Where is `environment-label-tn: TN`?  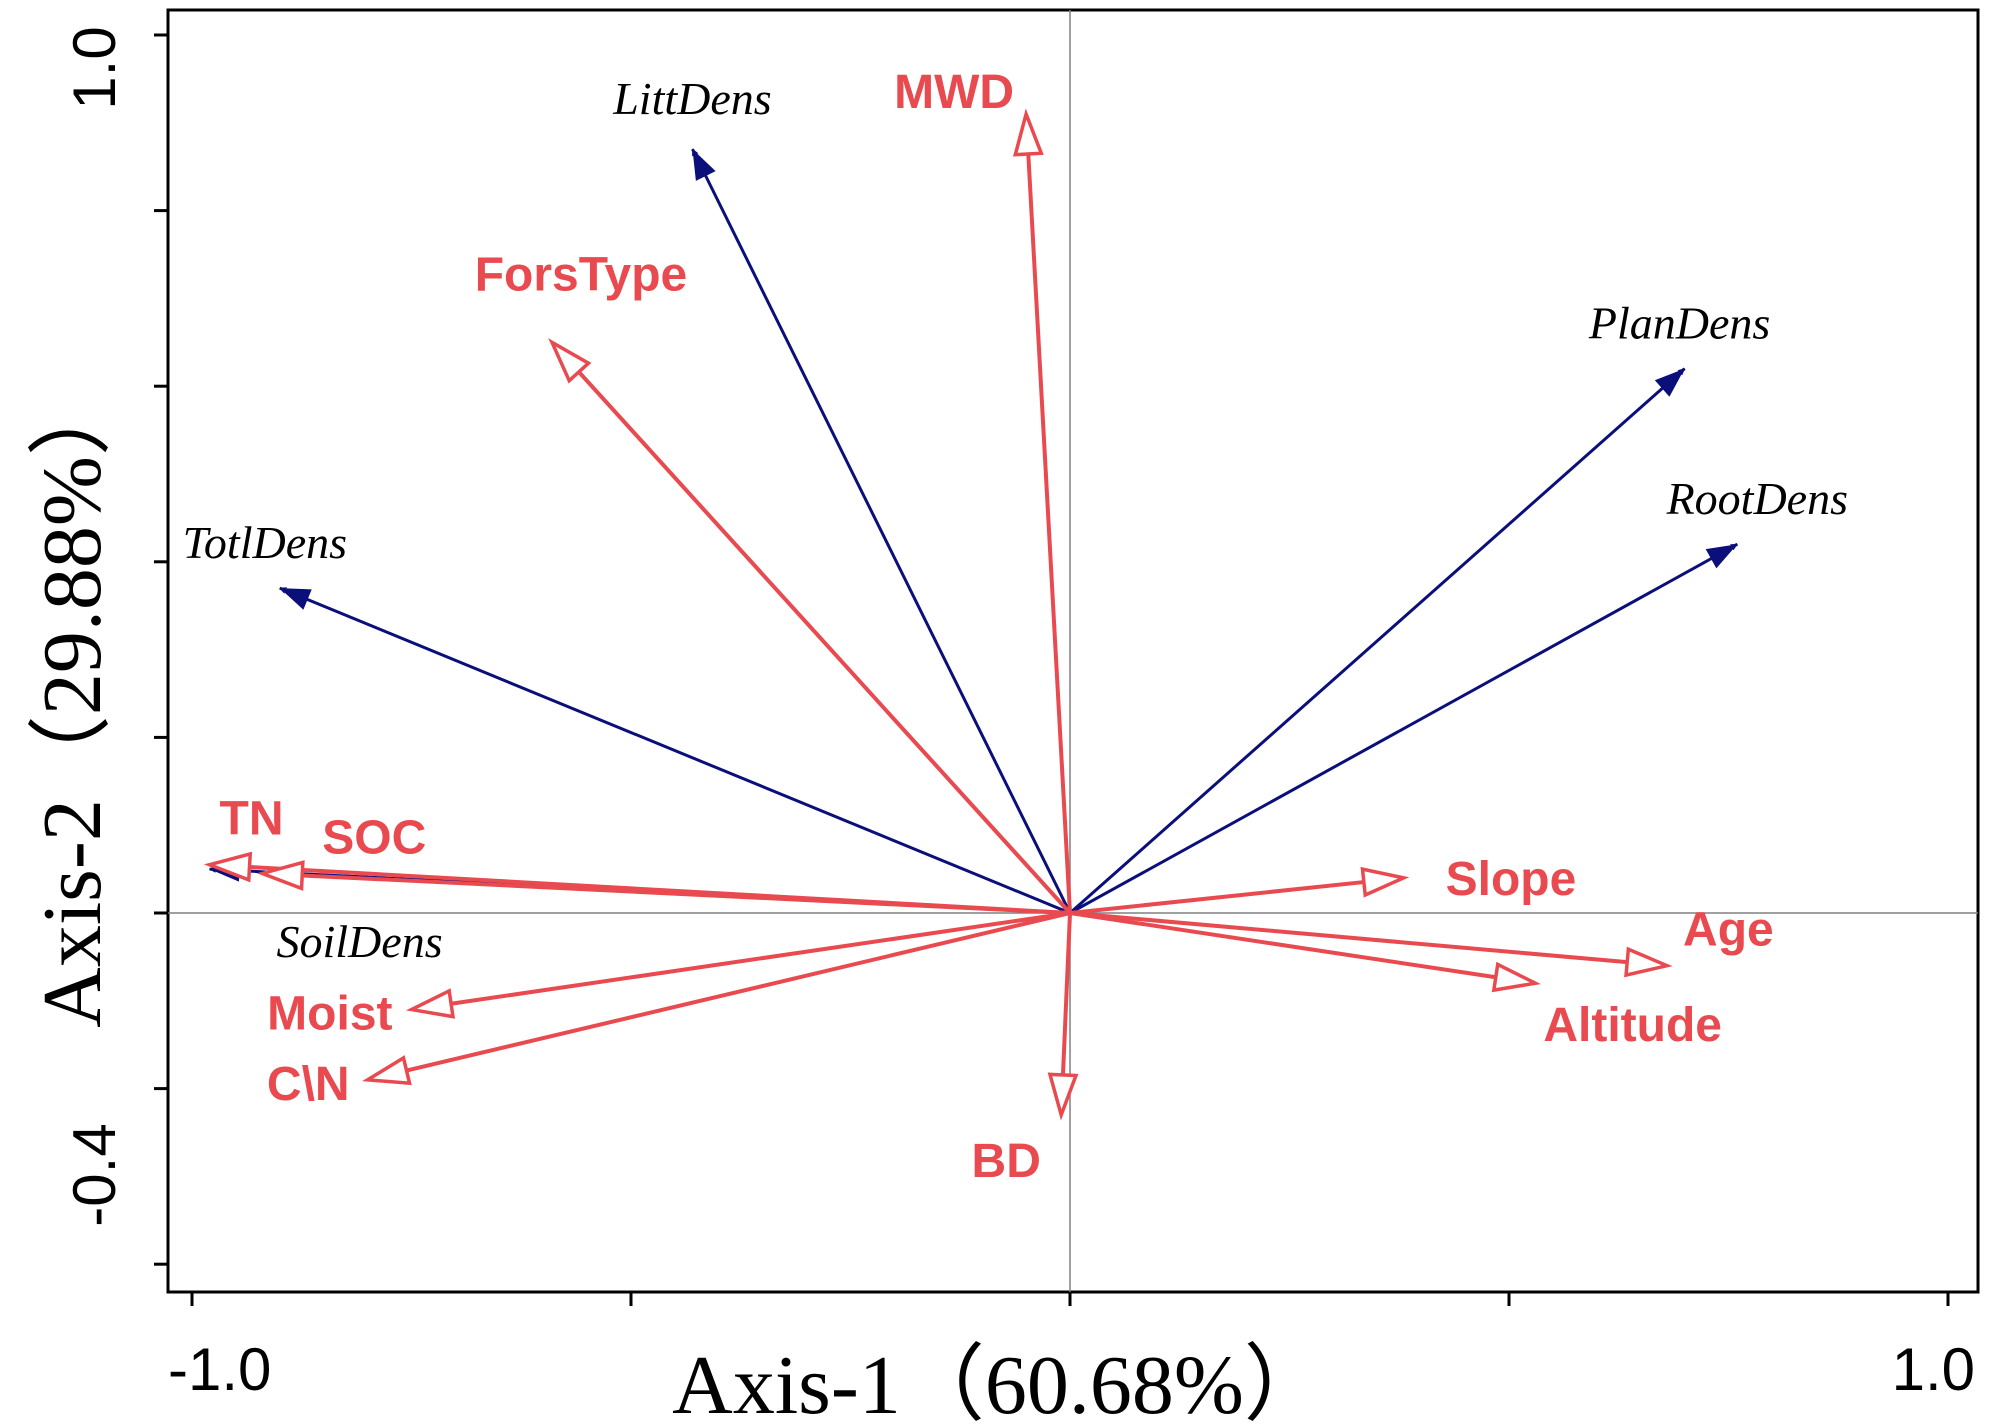 environment-label-tn: TN is located at coordinates (252, 819).